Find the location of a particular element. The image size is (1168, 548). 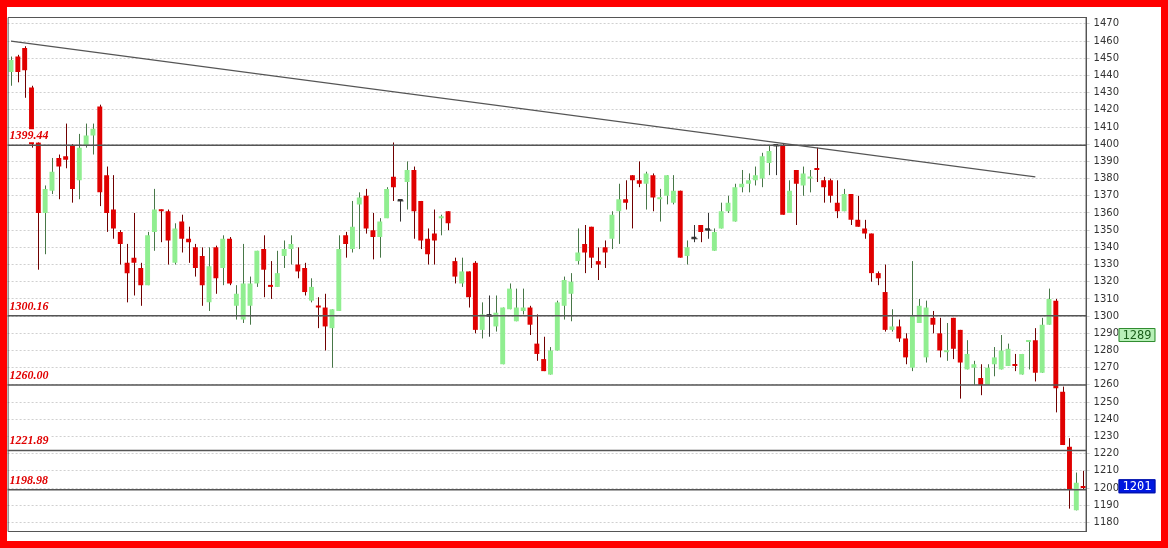

y-tick-label: 1450 is located at coordinates (1106, 57).